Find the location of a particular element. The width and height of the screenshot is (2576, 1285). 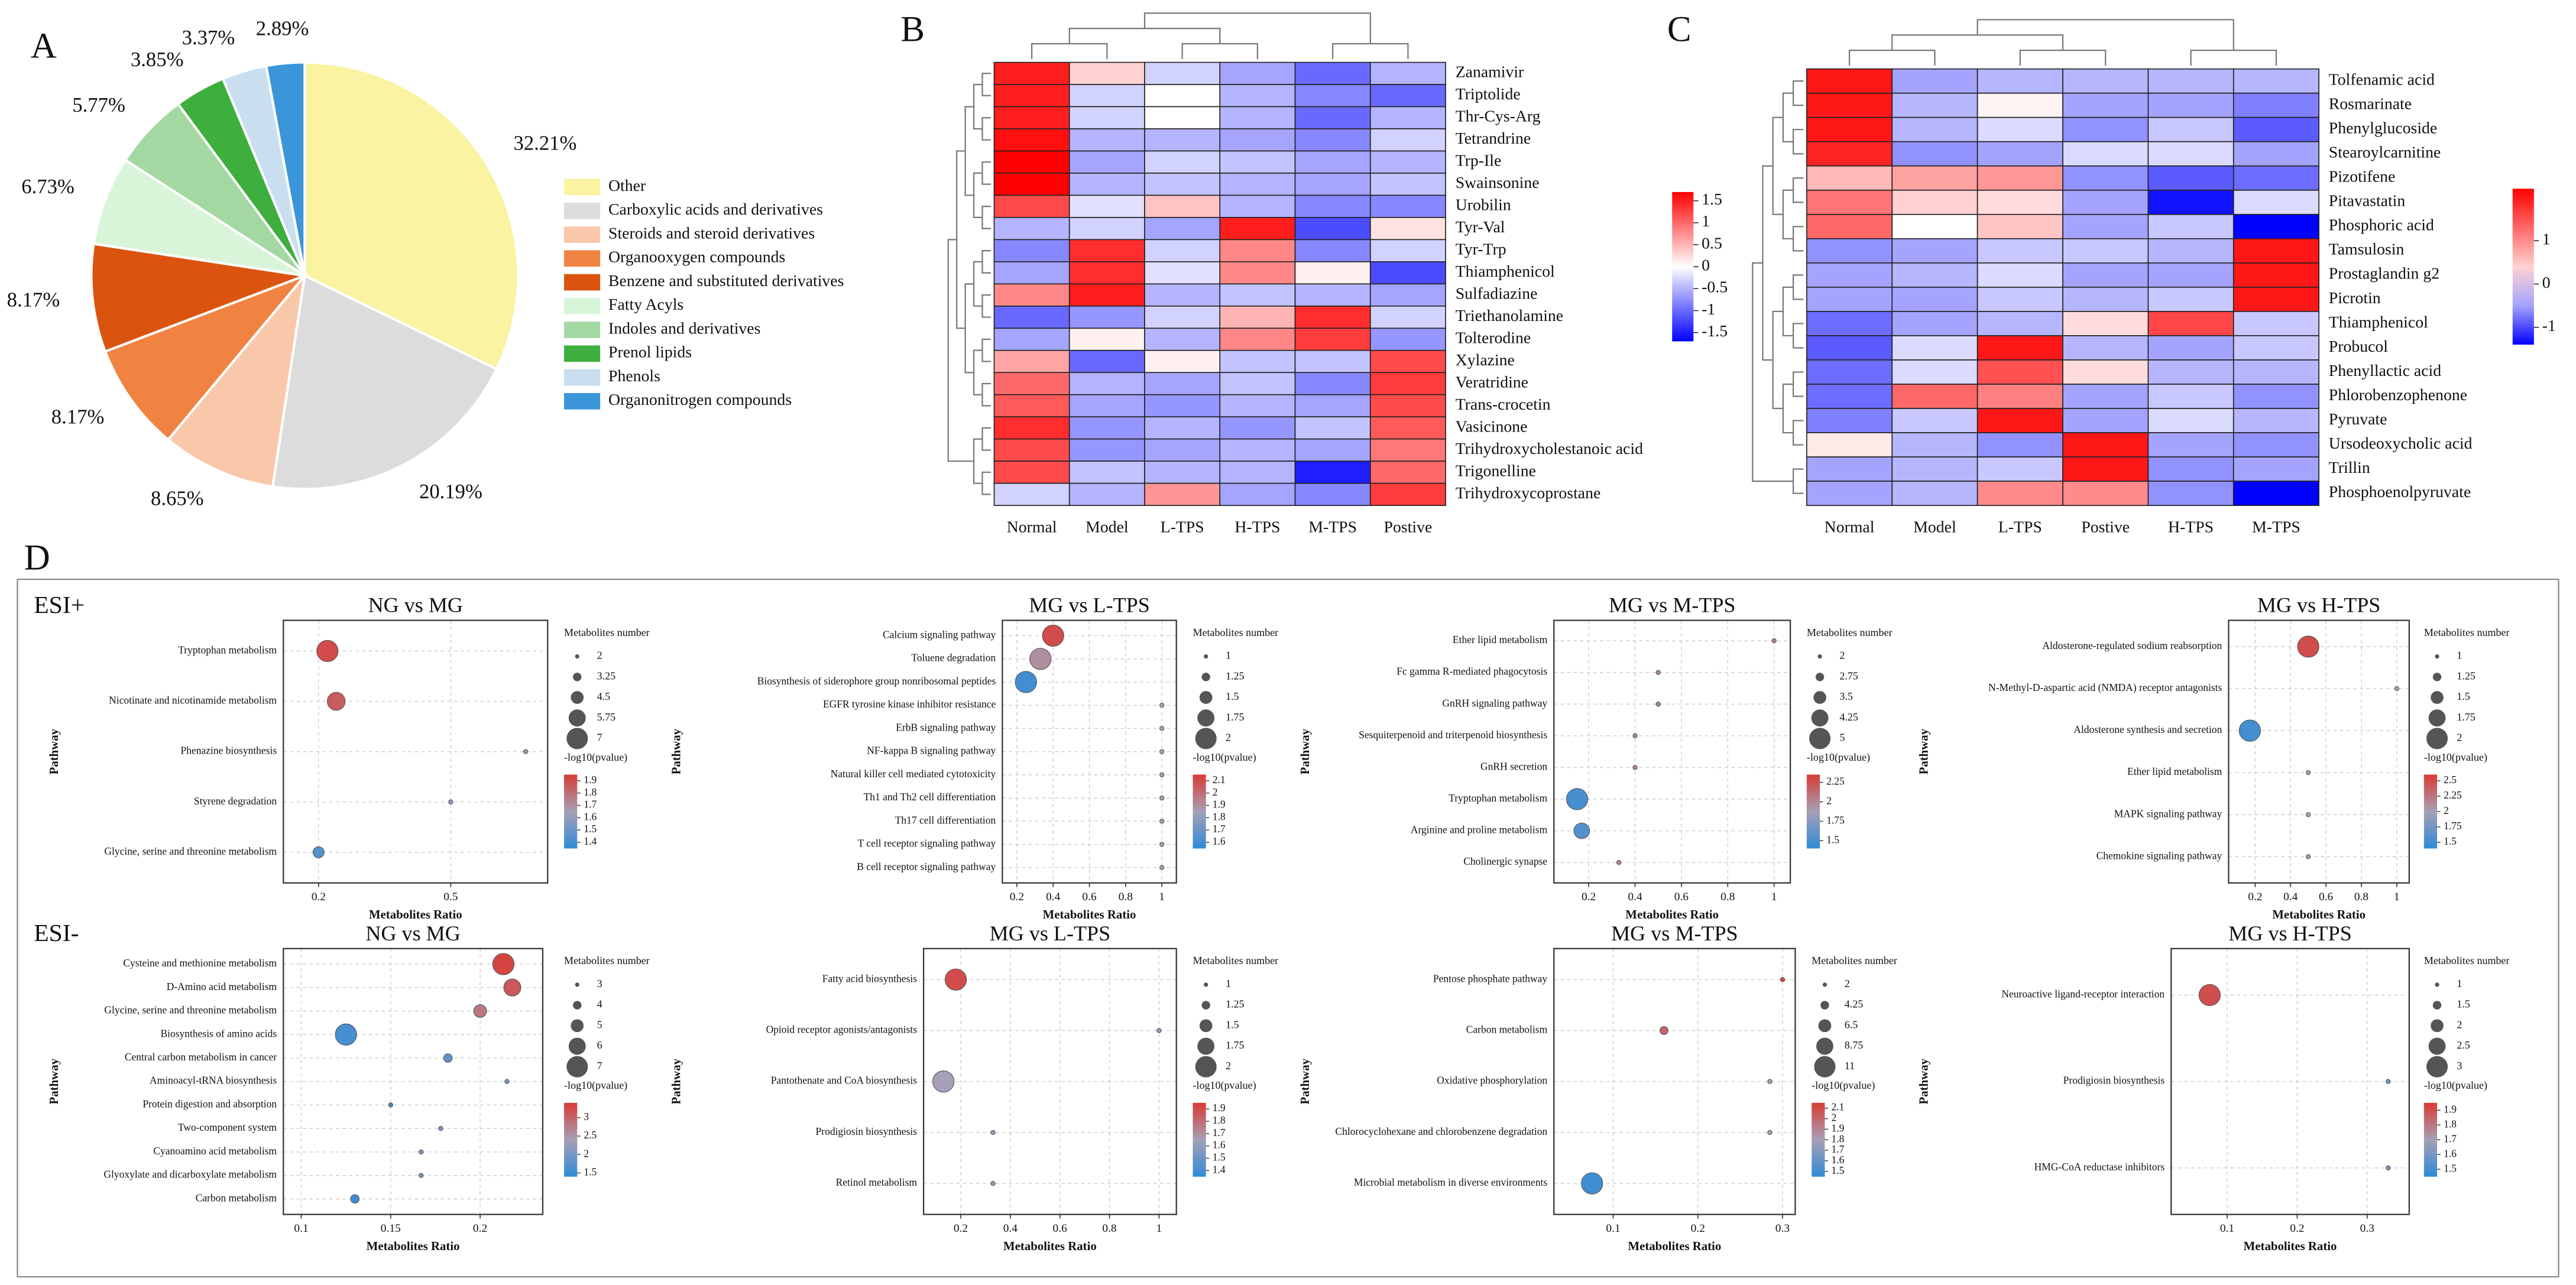

category-label: Fatty acid biosynthesis is located at coordinates (869, 978).